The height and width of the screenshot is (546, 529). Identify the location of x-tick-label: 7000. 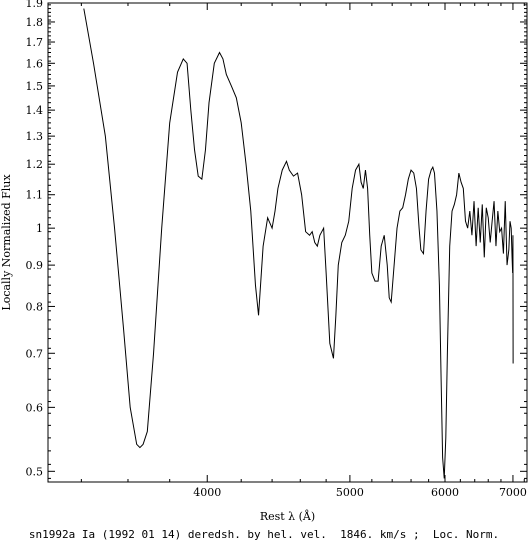
(513, 492).